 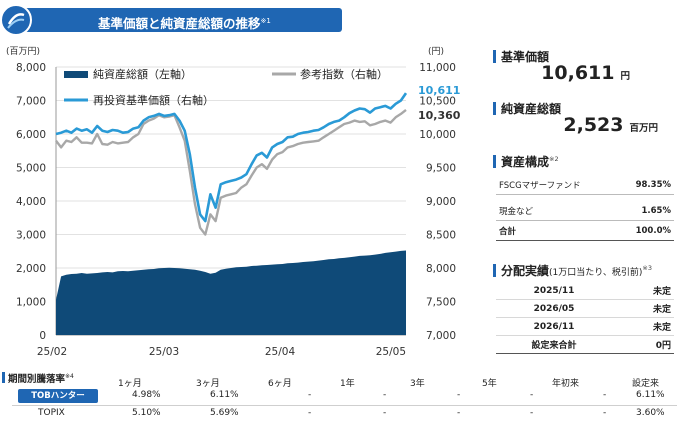 I want to click on composition-value: 1.65%, so click(x=645, y=211).